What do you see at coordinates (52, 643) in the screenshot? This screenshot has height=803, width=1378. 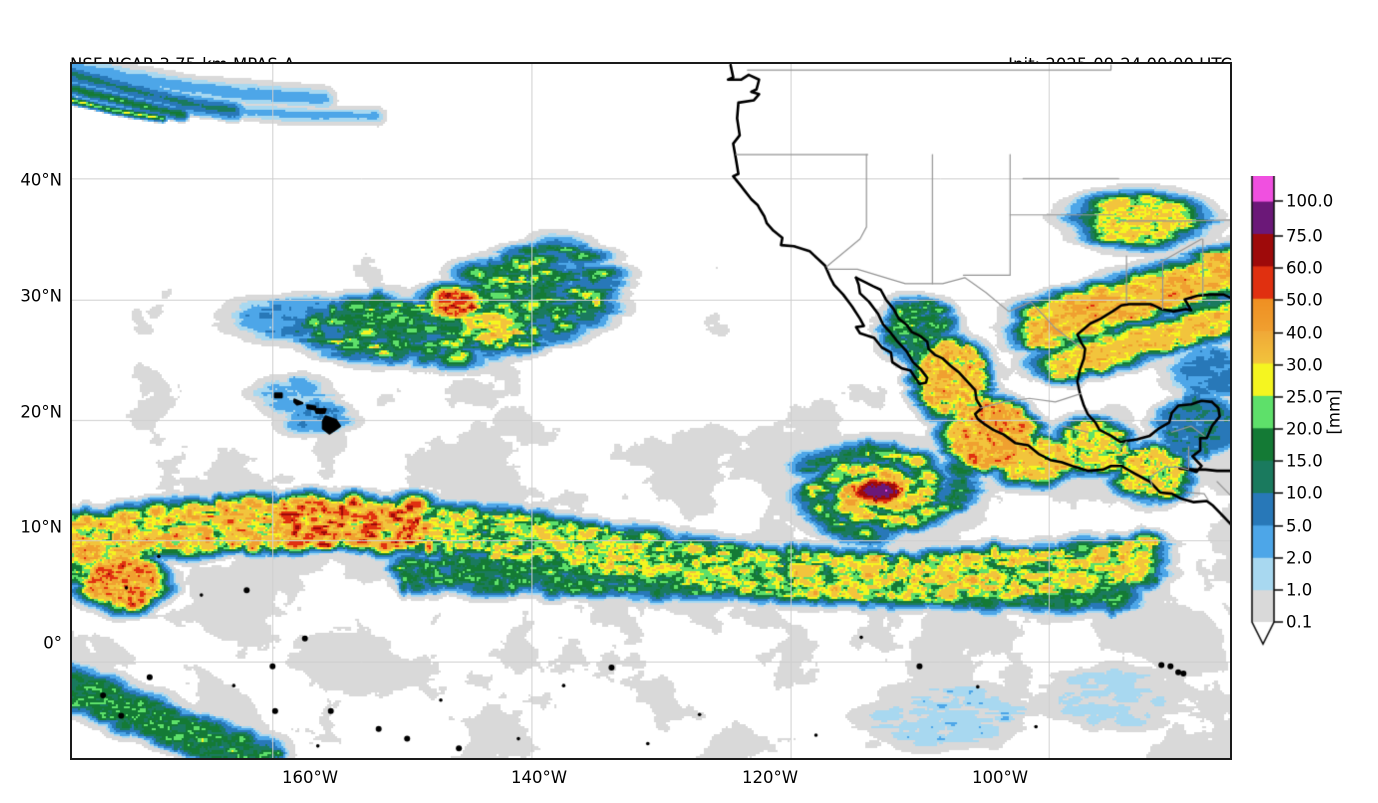 I see `lat-tick-4: 0°` at bounding box center [52, 643].